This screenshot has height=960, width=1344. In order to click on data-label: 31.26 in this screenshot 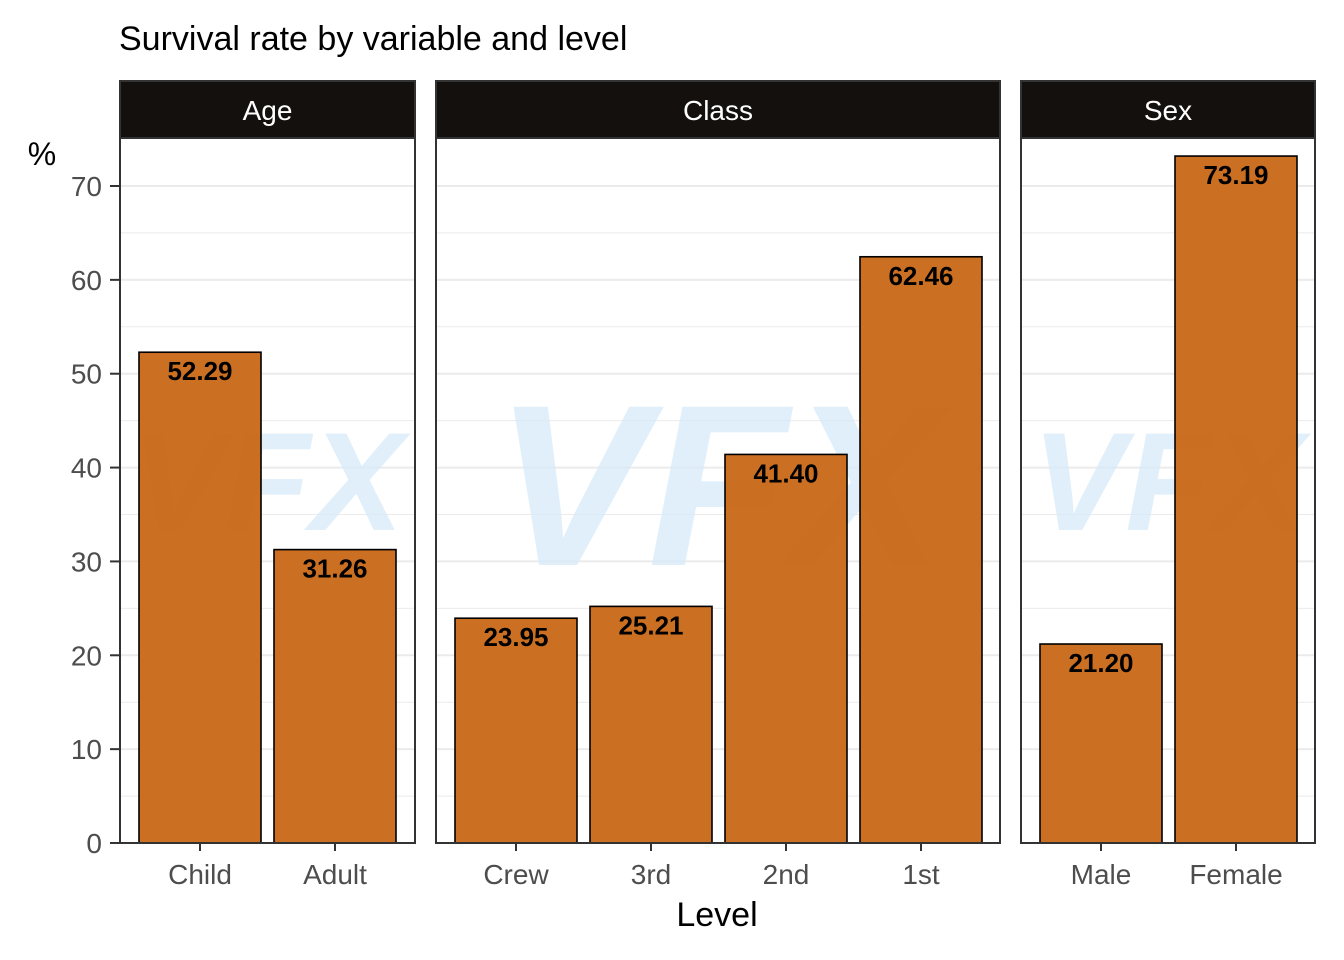, I will do `click(334, 569)`.